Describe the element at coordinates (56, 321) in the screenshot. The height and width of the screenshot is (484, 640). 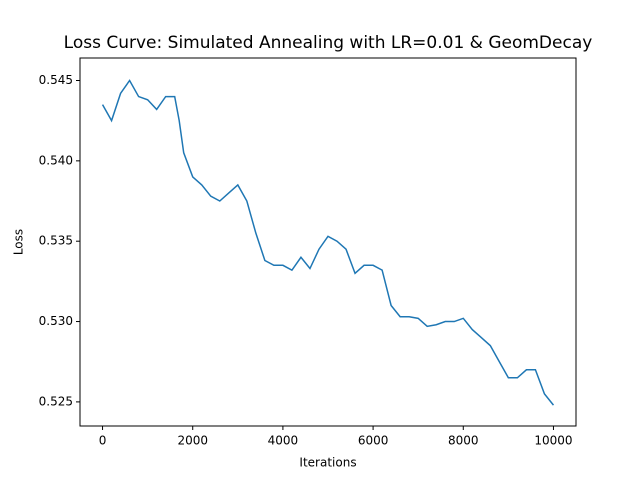
I see `y-tick-label: 0.530` at that location.